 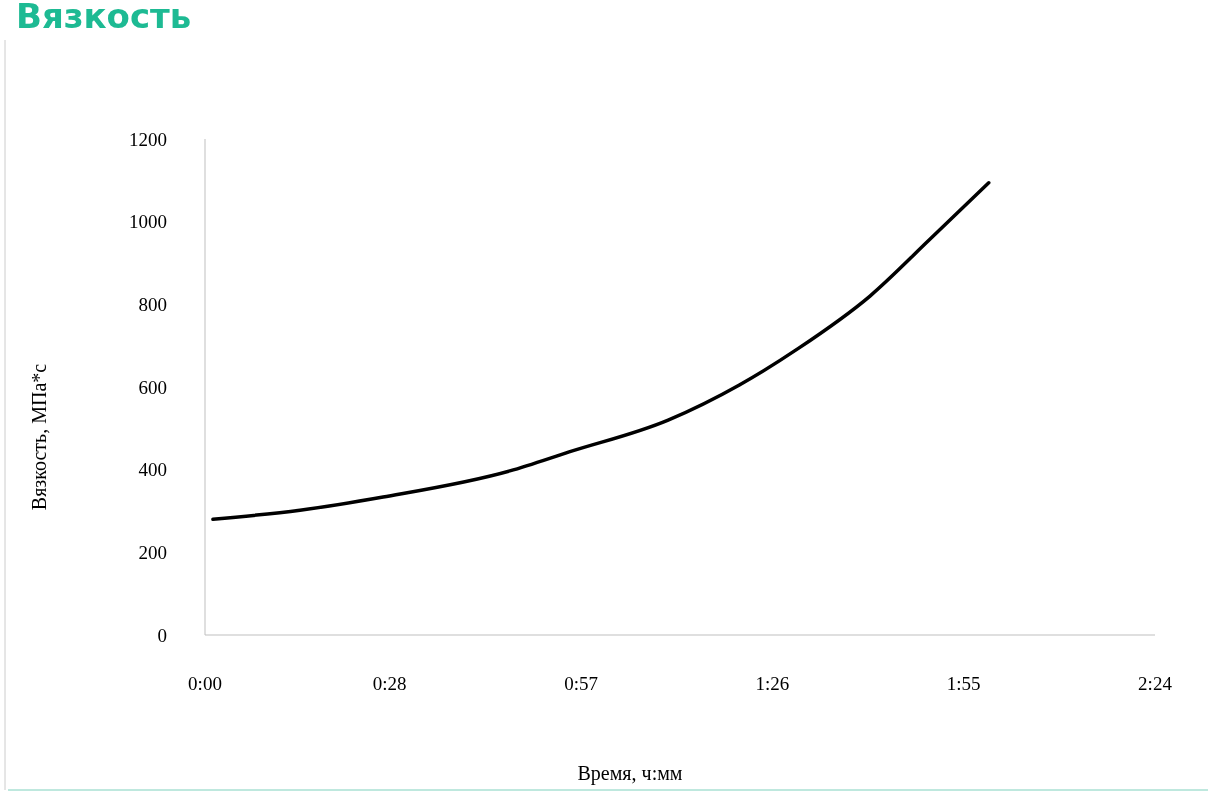 I want to click on y-tick-label: 0, so click(x=162, y=635).